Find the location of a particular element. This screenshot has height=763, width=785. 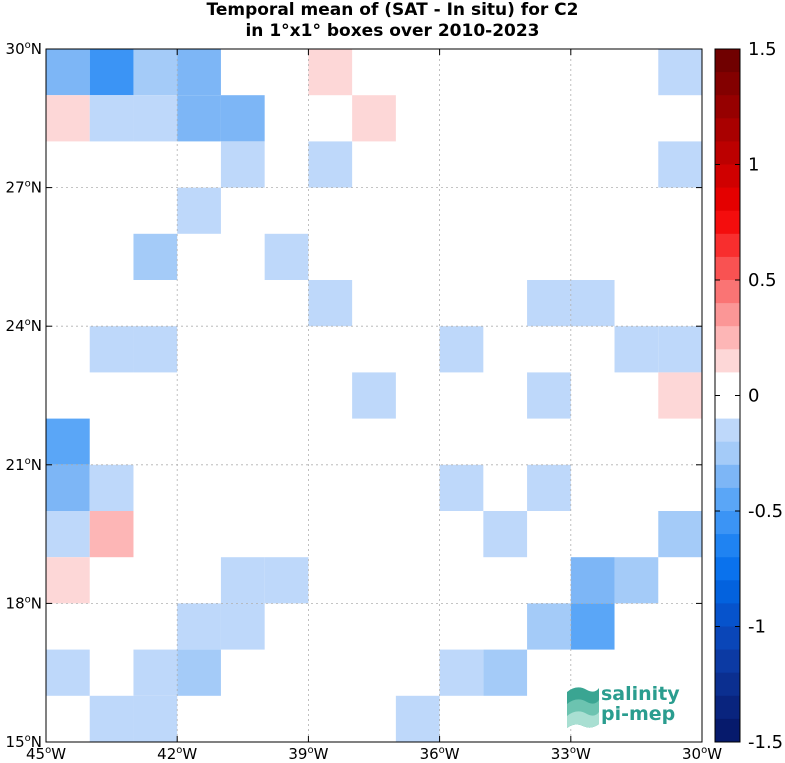

colorbar: 1.5 1 0.5 0 -0.5 -1 -1.5 is located at coordinates (748, 396).